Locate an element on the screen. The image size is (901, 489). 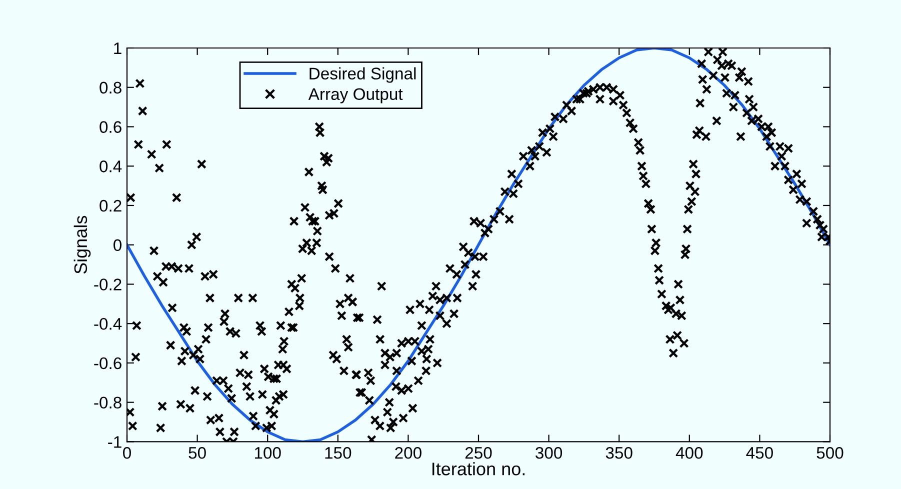
y-tick-label: -0.8 is located at coordinates (108, 402).